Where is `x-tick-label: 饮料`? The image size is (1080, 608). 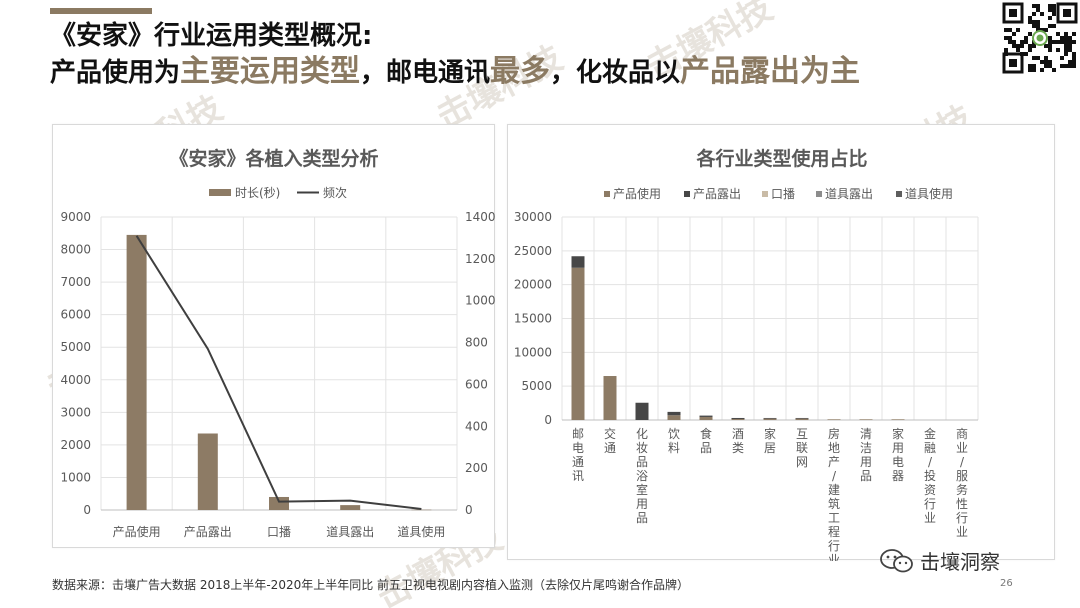
x-tick-label: 饮料 is located at coordinates (674, 441).